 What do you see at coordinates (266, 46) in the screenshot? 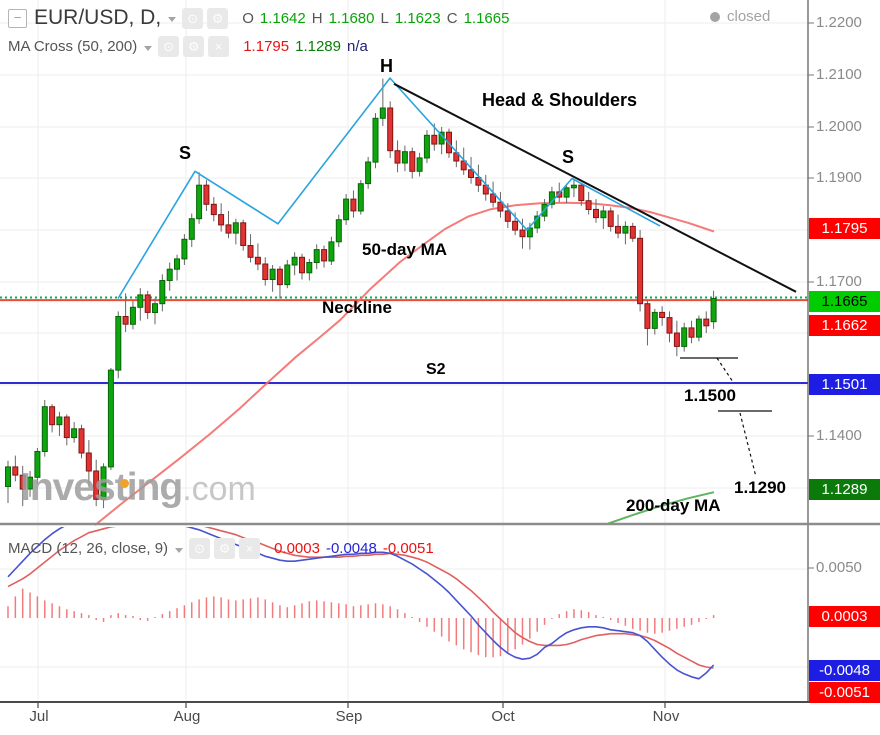
I see `ma50-value: 1.1795` at bounding box center [266, 46].